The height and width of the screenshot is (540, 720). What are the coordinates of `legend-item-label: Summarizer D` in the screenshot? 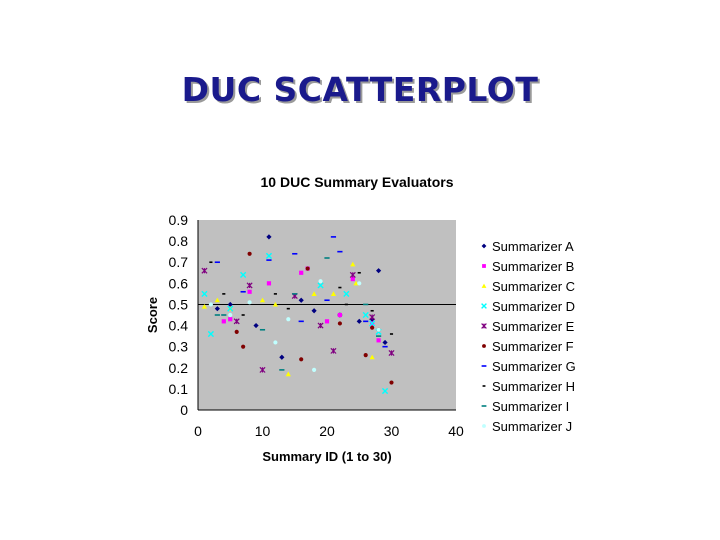 It's located at (533, 306).